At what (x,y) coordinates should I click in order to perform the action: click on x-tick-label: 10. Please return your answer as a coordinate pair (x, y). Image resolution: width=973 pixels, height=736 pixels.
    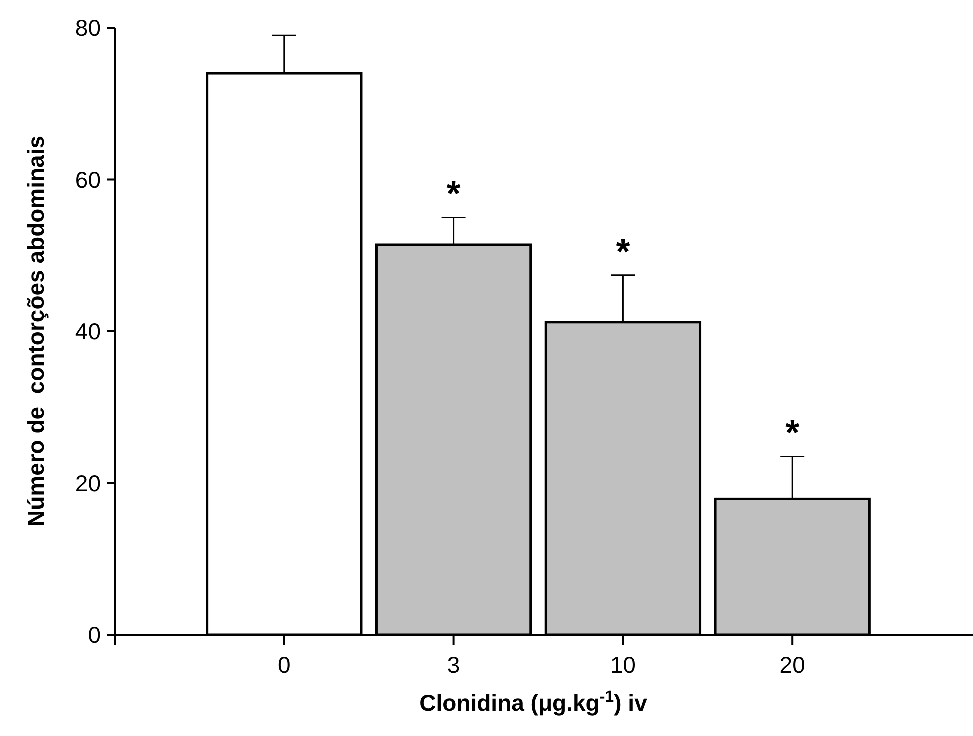
    Looking at the image, I should click on (623, 665).